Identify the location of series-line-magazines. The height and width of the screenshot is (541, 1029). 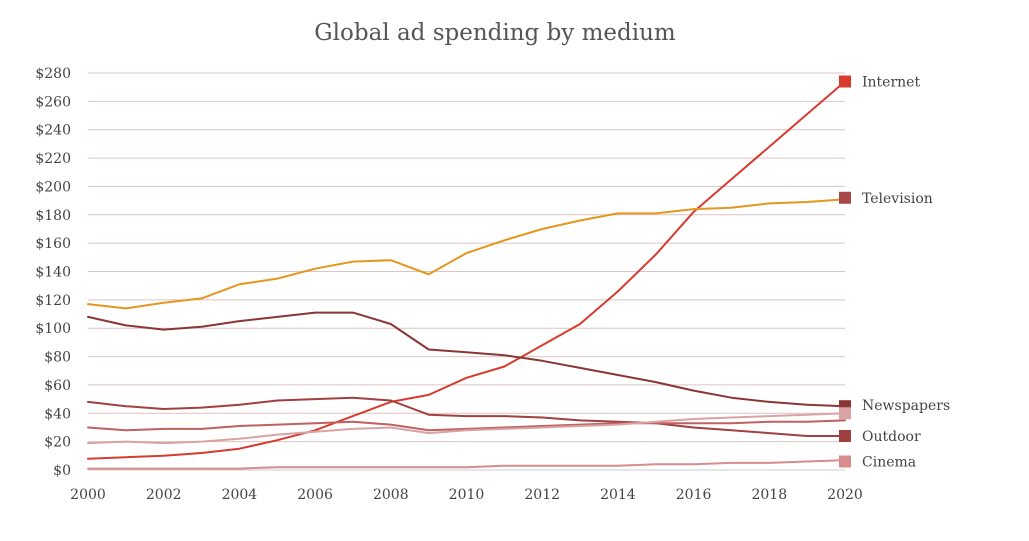
(466, 428).